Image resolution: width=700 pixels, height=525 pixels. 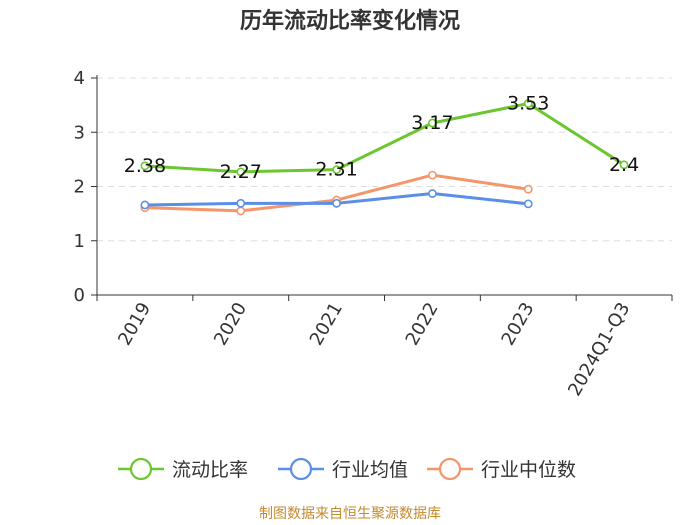 What do you see at coordinates (517, 324) in the screenshot?
I see `x-tick-label: 2023` at bounding box center [517, 324].